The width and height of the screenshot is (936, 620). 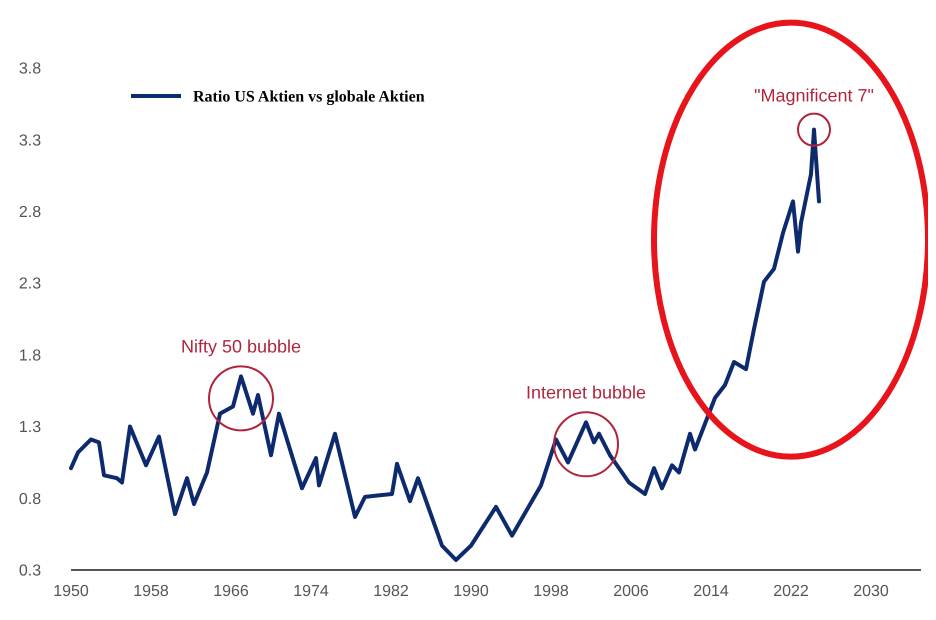 What do you see at coordinates (391, 591) in the screenshot?
I see `x-tick-label: 1982` at bounding box center [391, 591].